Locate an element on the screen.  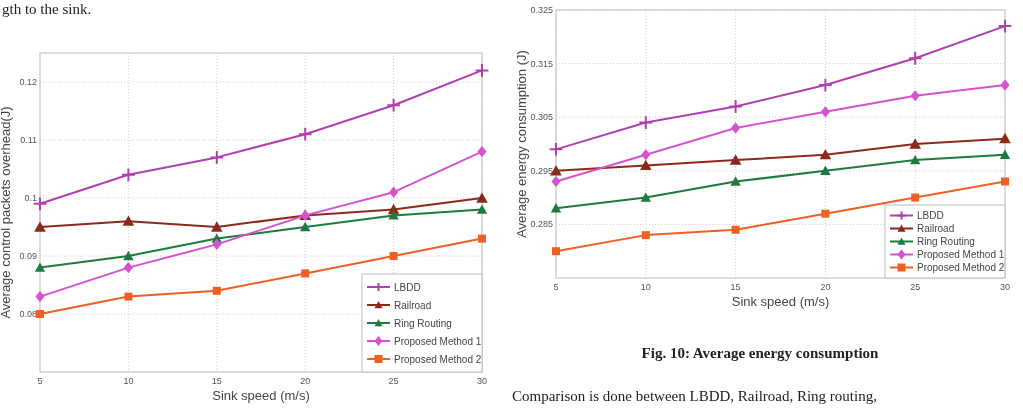
y-tick-label: 0.305 is located at coordinates (541, 117).